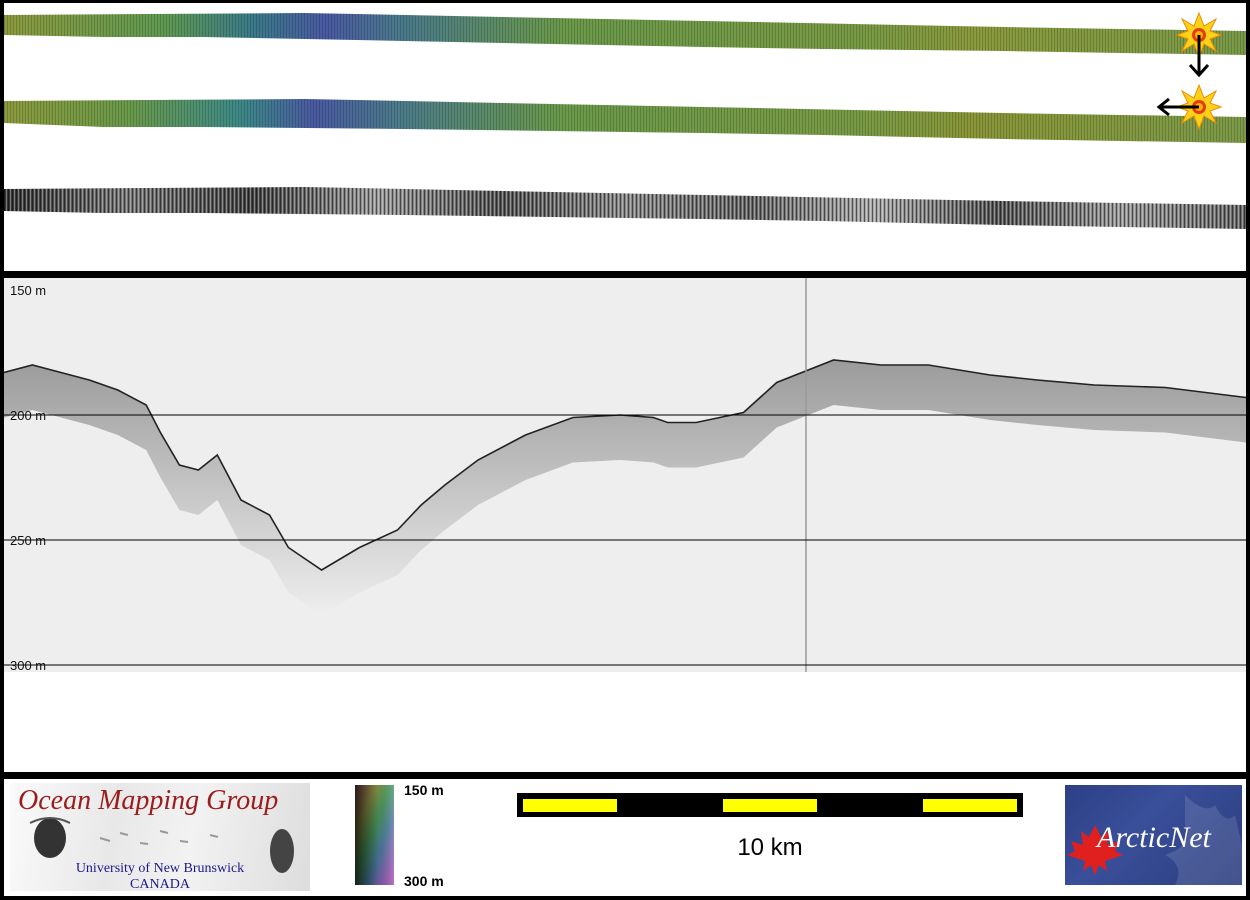 This screenshot has width=1250, height=900. I want to click on scale-bar, so click(770, 805).